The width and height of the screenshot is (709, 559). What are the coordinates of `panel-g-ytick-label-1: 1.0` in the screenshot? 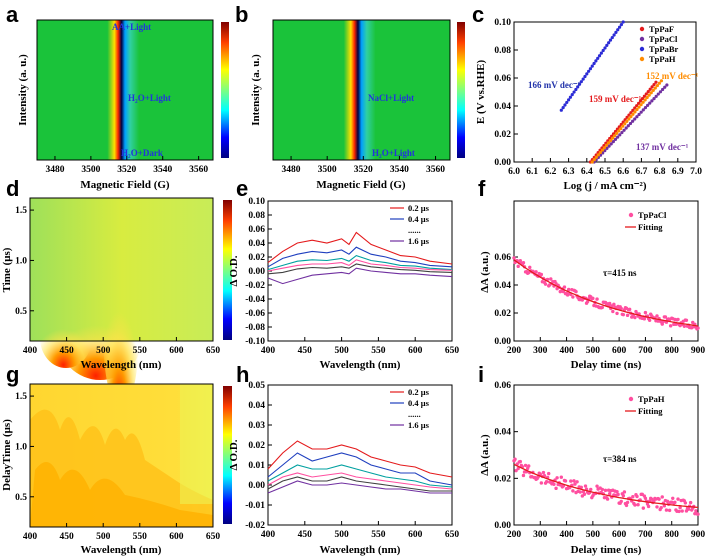 It's located at (21, 447).